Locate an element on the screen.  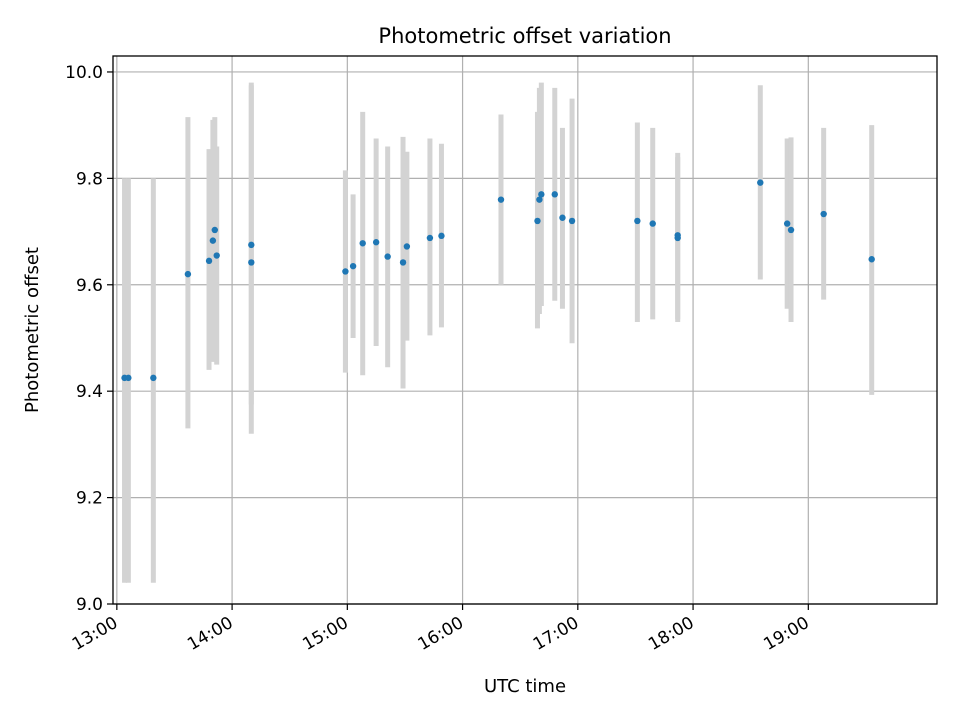
x-tick-label: 15:00 is located at coordinates (325, 634).